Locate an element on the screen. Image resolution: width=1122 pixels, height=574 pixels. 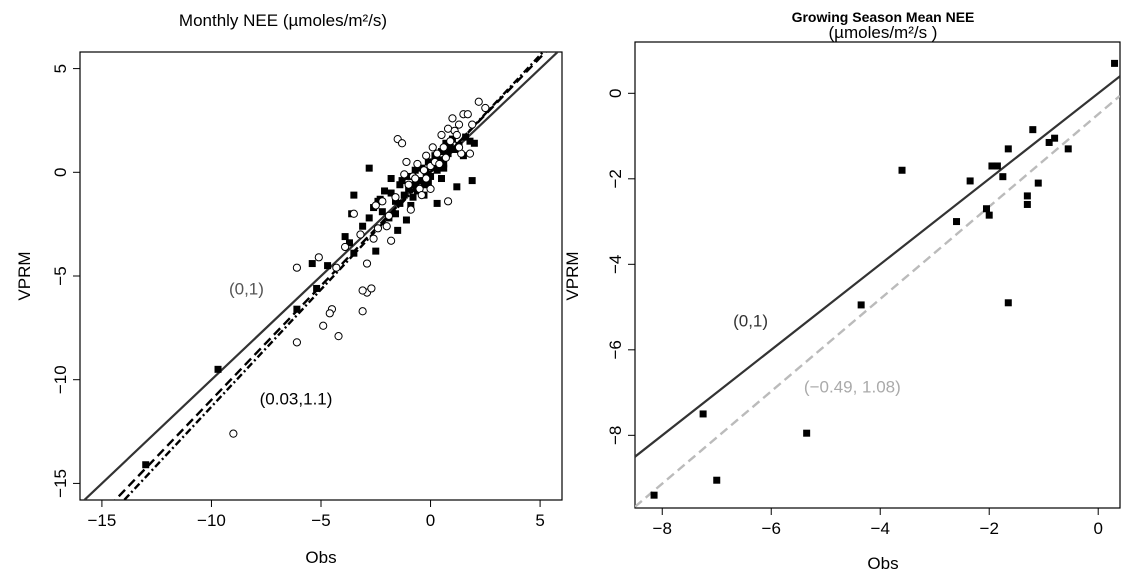
y-tick-label: −4 is located at coordinates (615, 264).